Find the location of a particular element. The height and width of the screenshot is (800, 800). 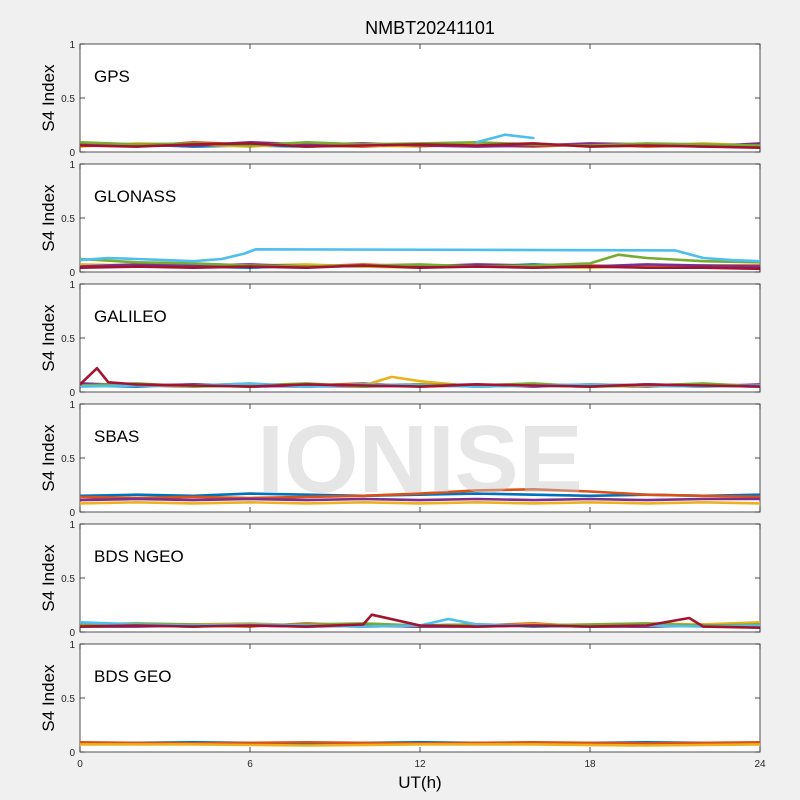

subplot-6: 0 0.5 1 BDS GEO S4 Index is located at coordinates (400, 699).